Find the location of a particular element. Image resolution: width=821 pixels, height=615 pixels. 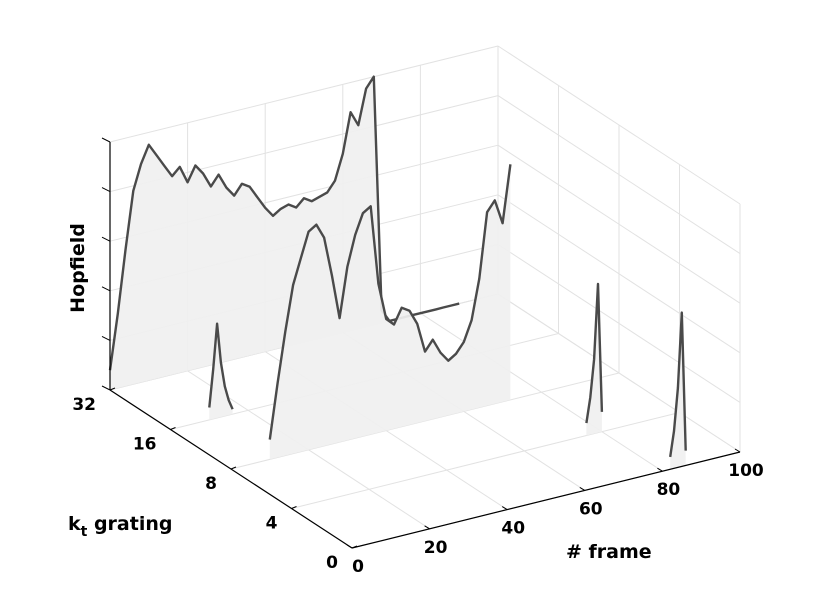

x-tick-label: 80 is located at coordinates (669, 490).